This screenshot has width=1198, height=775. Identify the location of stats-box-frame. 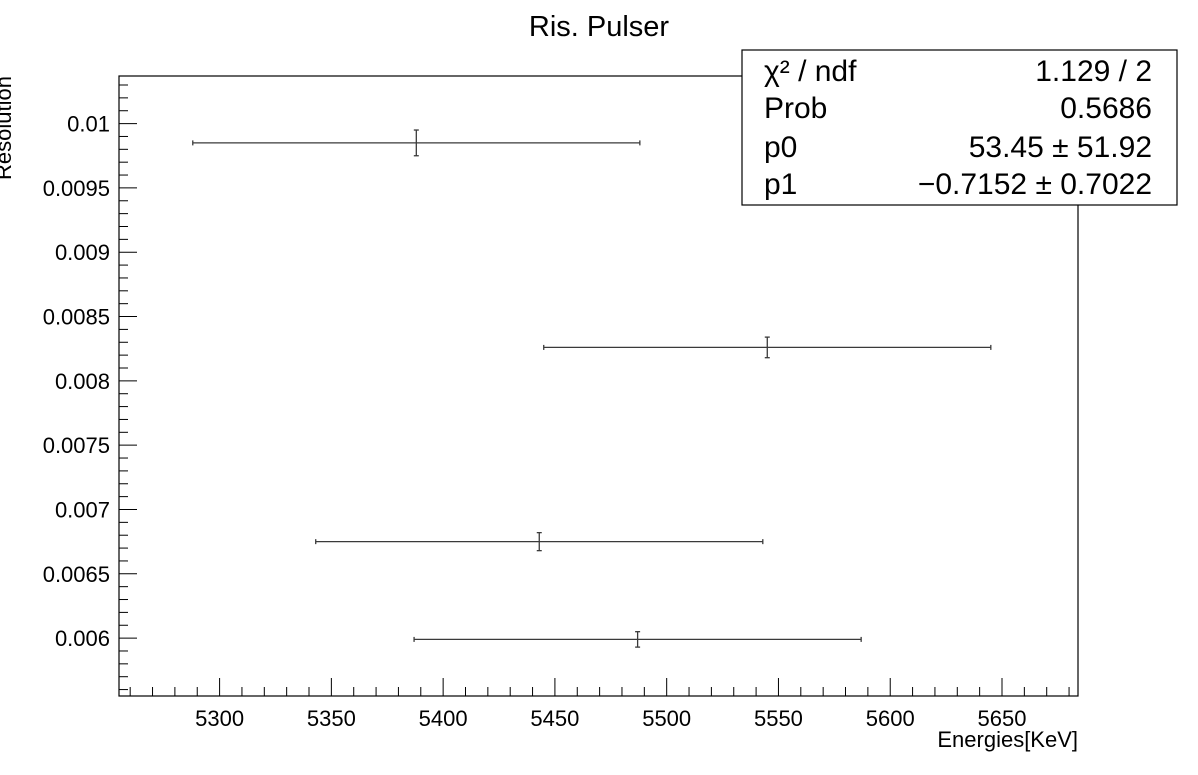
(959, 127).